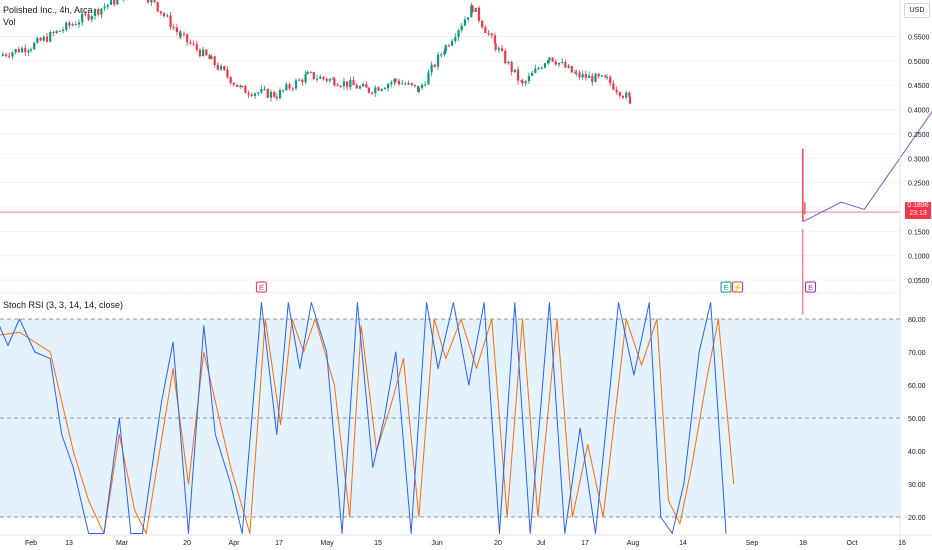 This screenshot has width=932, height=550. What do you see at coordinates (917, 10) in the screenshot?
I see `currency-selector: USD` at bounding box center [917, 10].